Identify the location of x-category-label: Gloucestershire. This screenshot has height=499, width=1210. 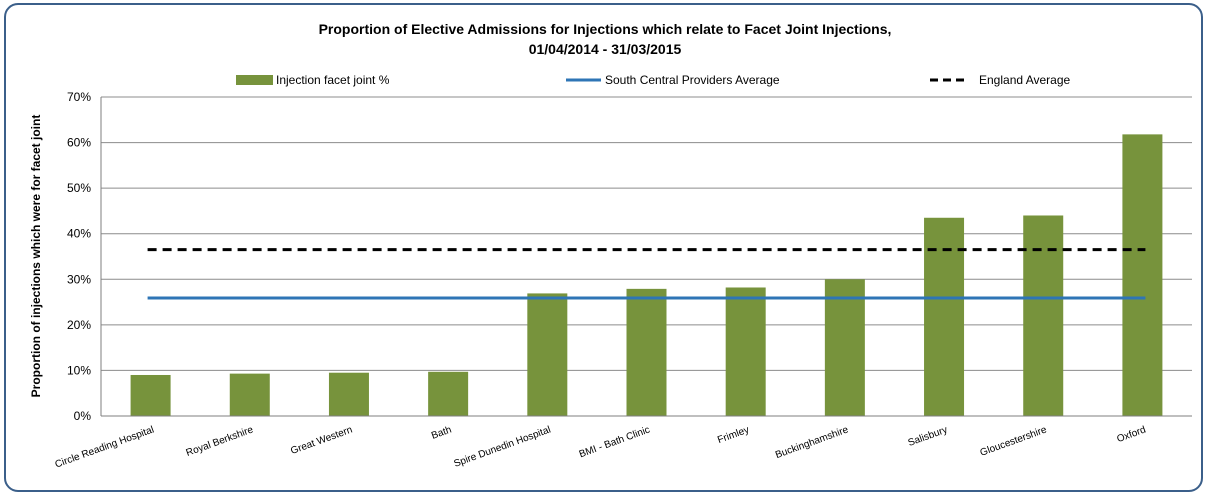
(1014, 441).